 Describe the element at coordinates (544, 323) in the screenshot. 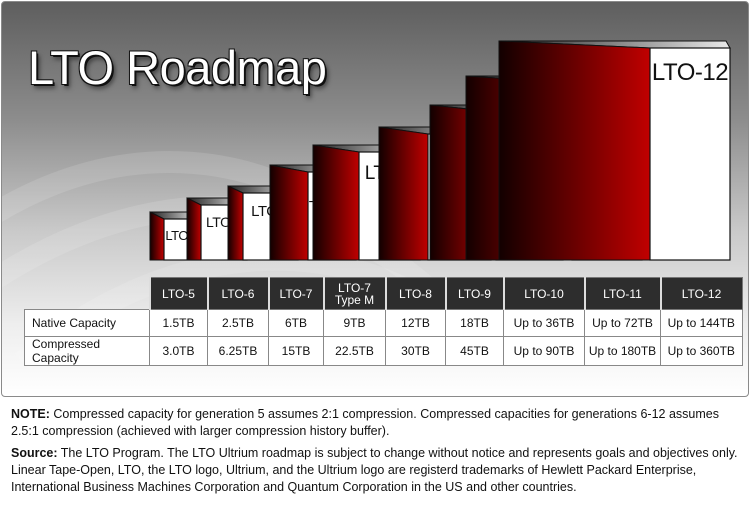

I see `table-cell: Up to 36TB` at that location.